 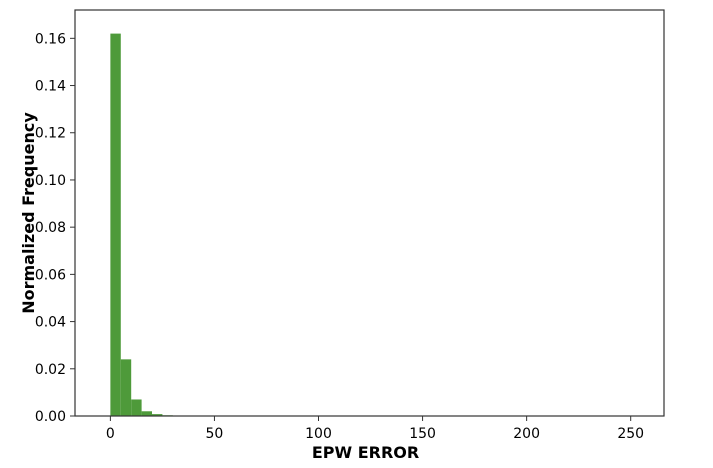 What do you see at coordinates (375, 429) in the screenshot?
I see `x-axis: 0 50 100 150 200 250` at bounding box center [375, 429].